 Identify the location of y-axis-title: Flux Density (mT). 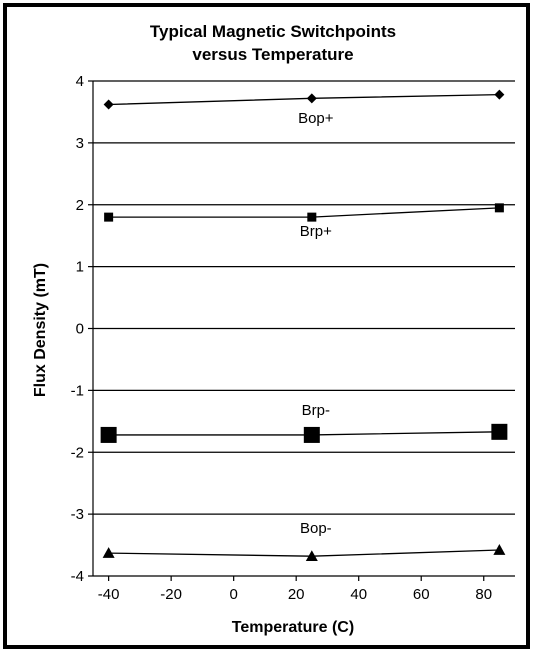
(40, 330).